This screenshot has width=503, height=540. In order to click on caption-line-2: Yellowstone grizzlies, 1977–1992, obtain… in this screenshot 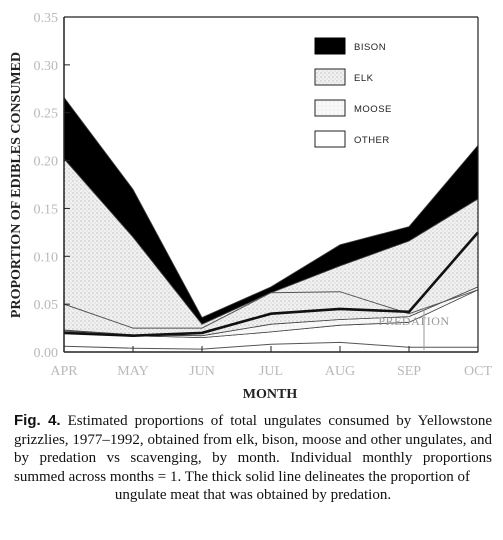, I will do `click(253, 430)`.